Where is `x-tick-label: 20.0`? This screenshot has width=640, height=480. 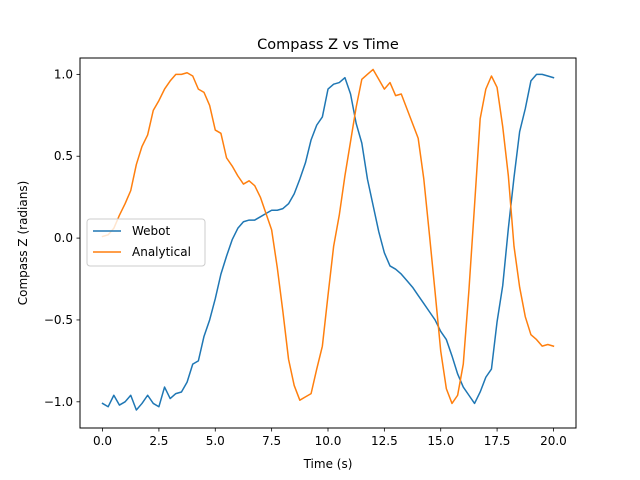 x-tick-label: 20.0 is located at coordinates (553, 441).